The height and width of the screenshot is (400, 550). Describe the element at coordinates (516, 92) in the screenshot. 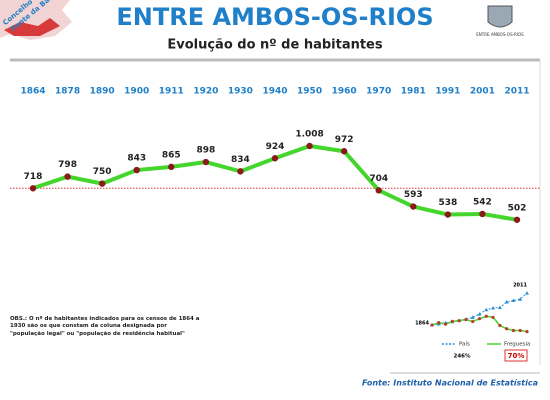

I see `x-tick-label: 2011` at that location.